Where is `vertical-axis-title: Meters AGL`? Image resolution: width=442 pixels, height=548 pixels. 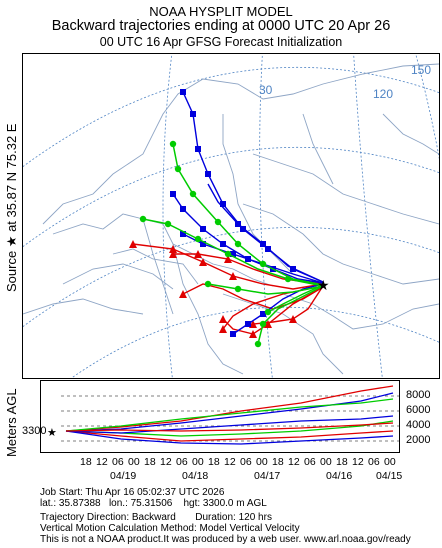
vertical-axis-title: Meters AGL is located at coordinates (11, 422).